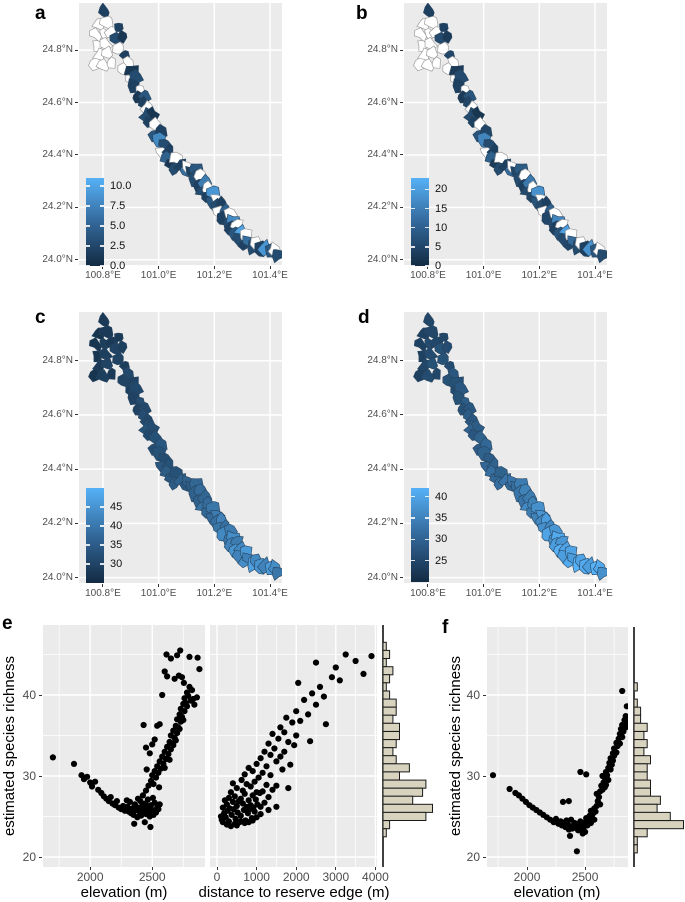 This screenshot has width=685, height=902. I want to click on legend-tick-label: 10.0, so click(121, 186).